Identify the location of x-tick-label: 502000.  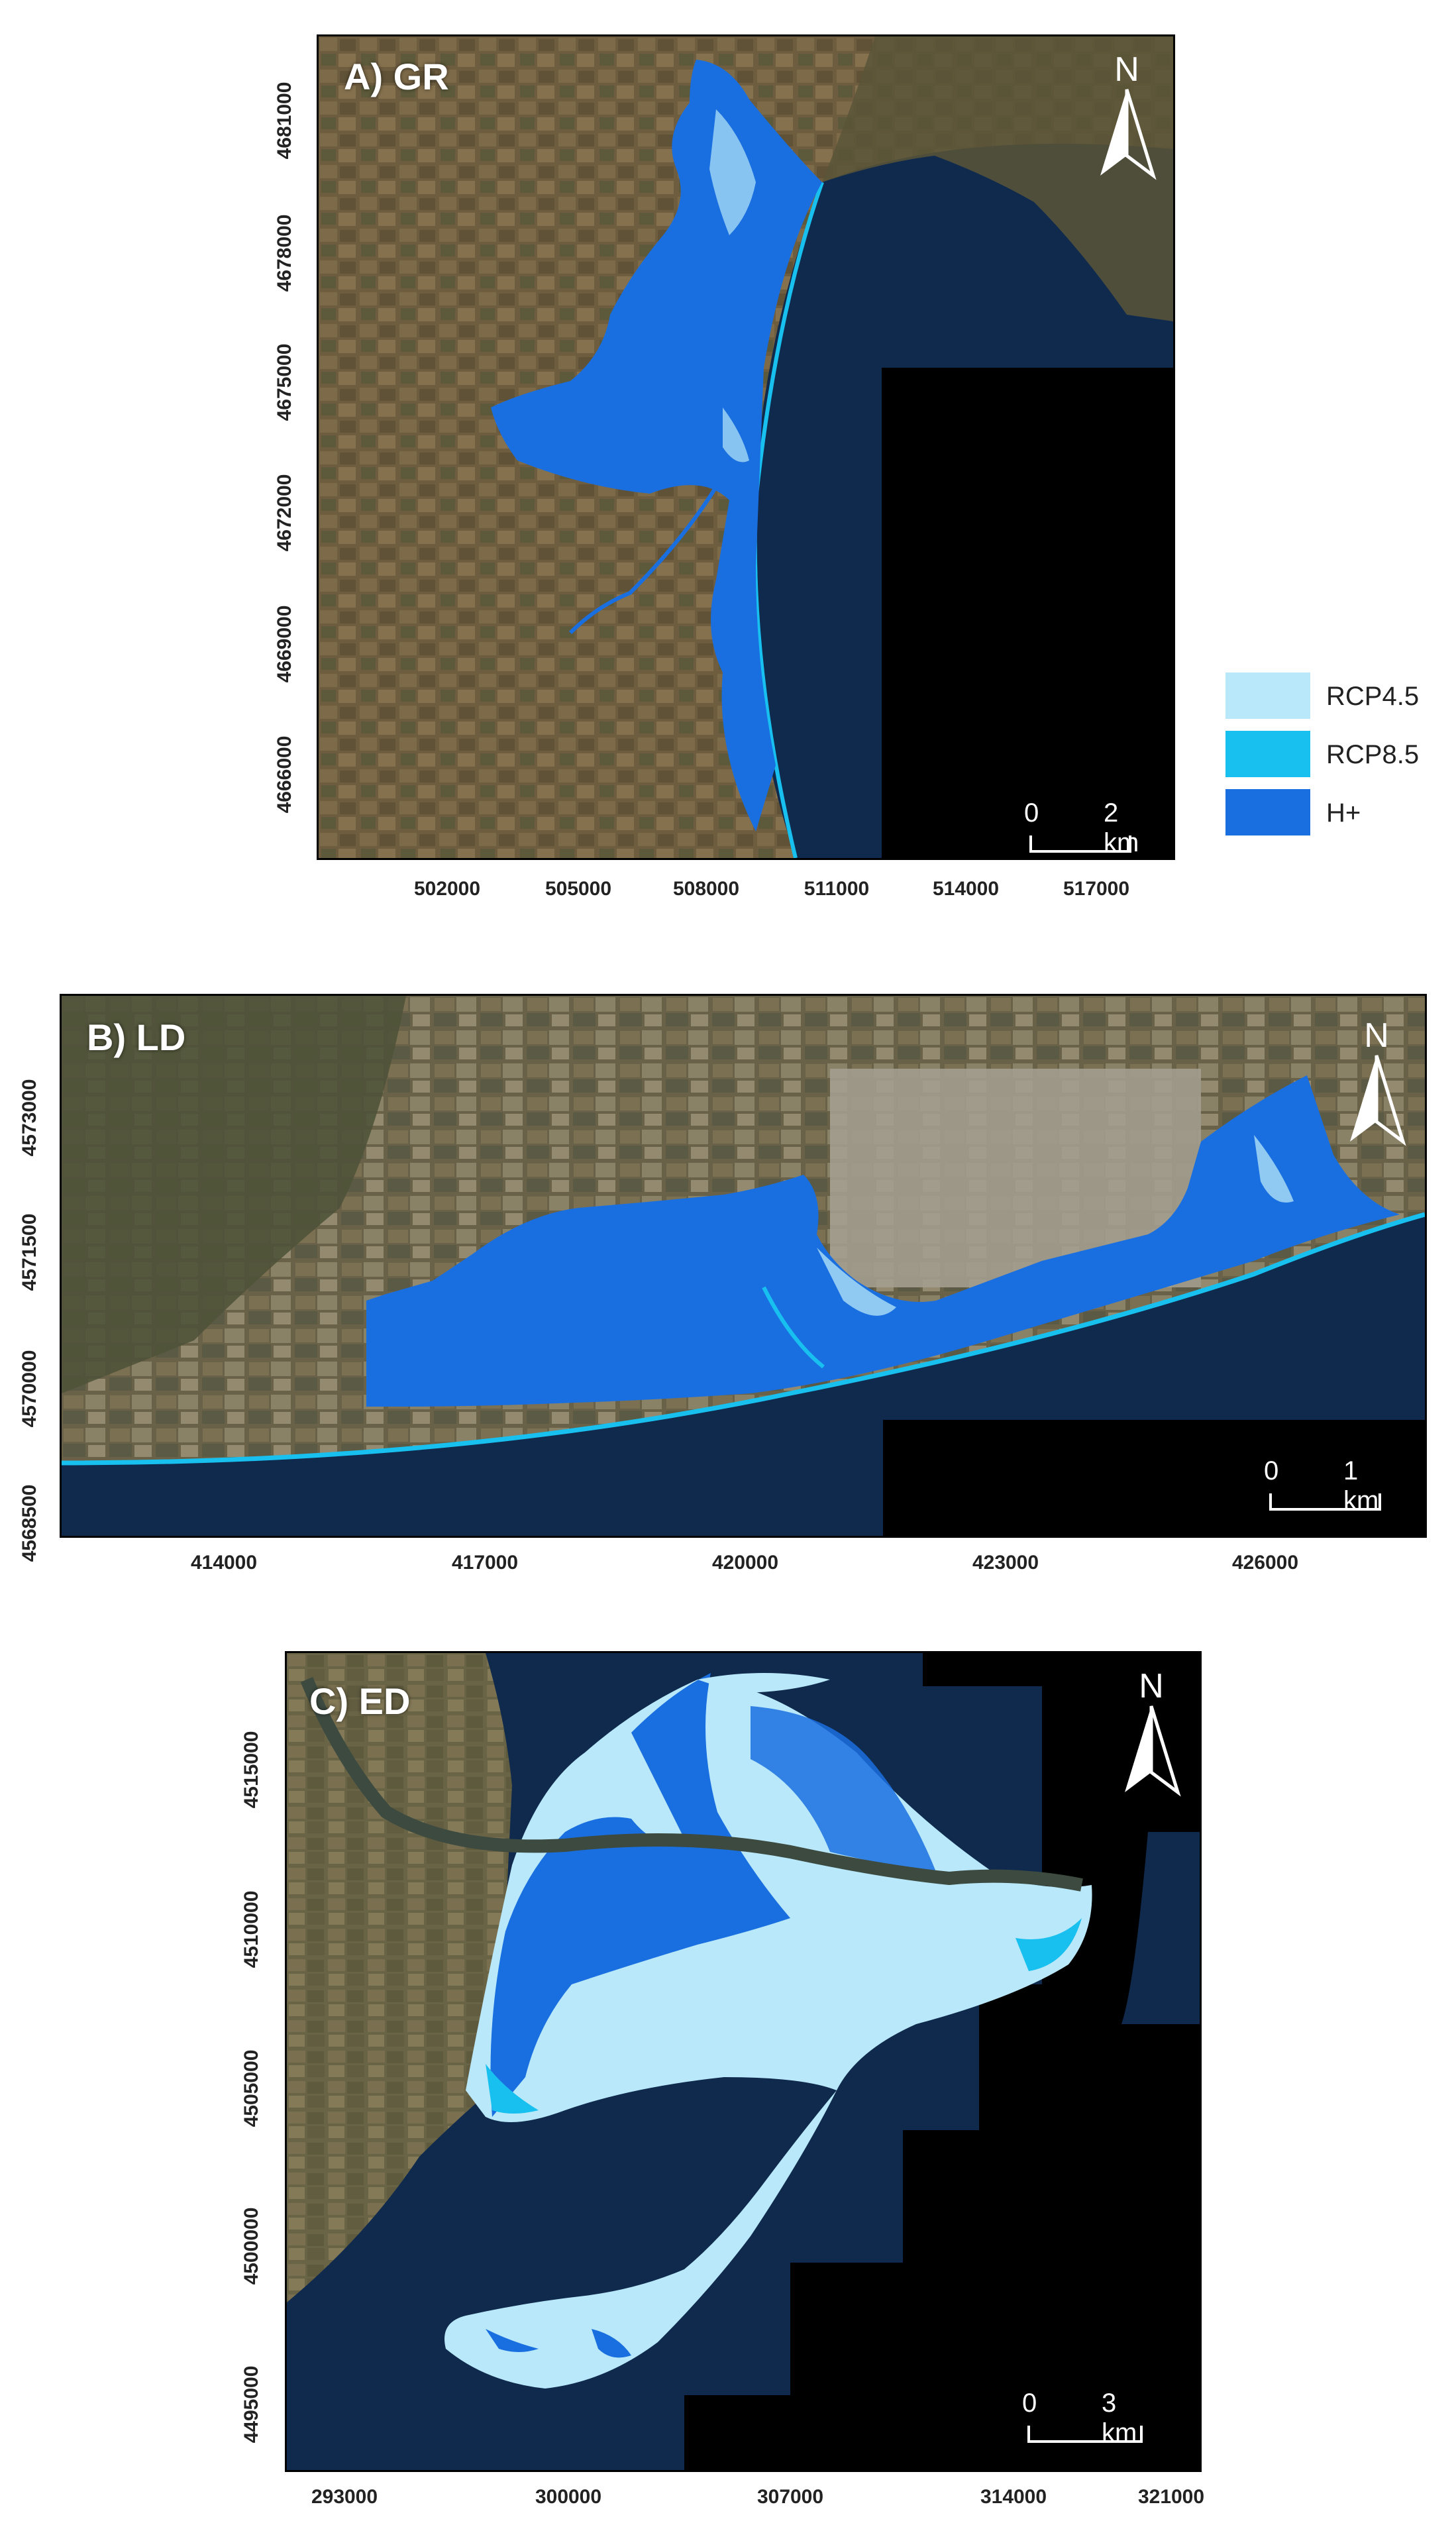
(447, 889).